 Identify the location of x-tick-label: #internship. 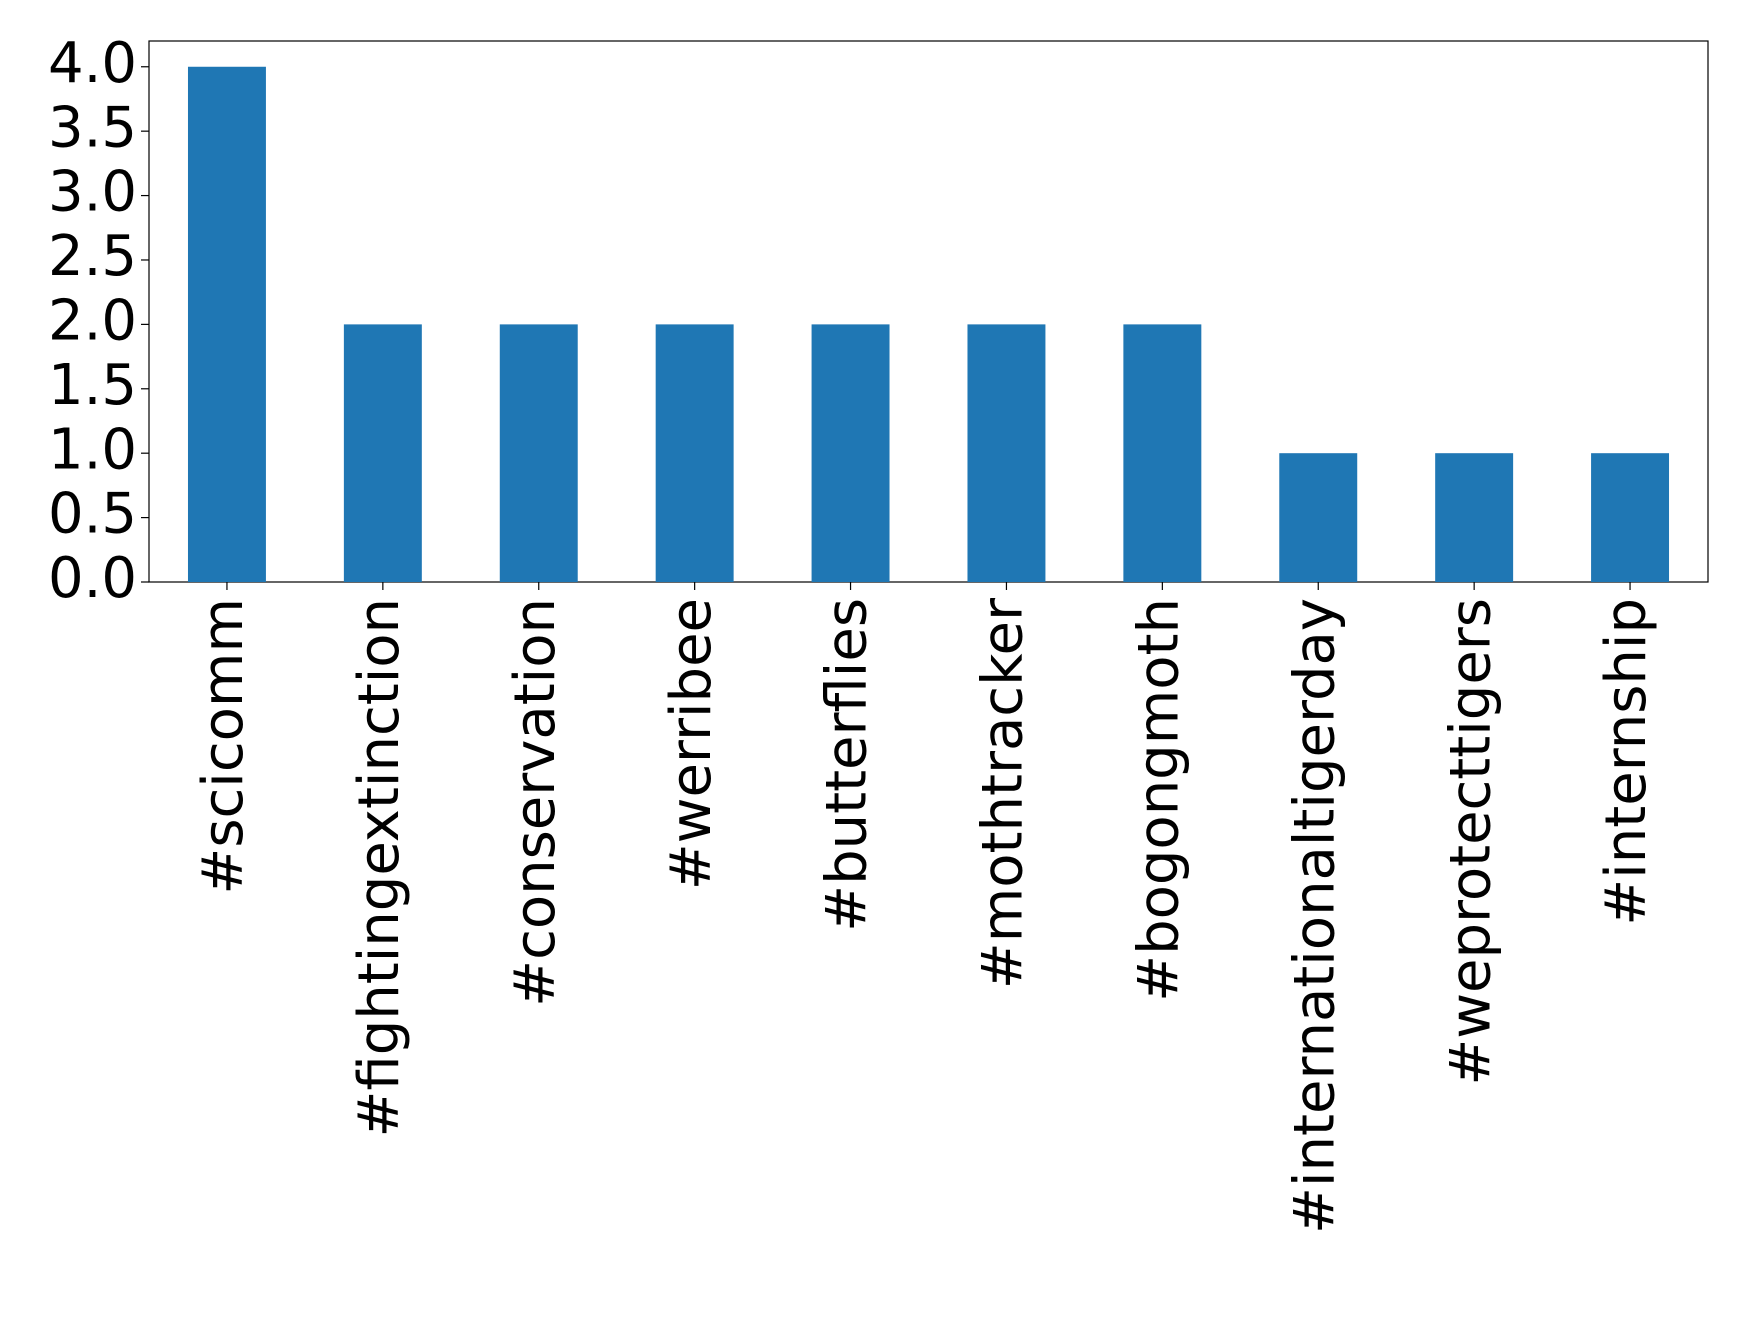
(1626, 762).